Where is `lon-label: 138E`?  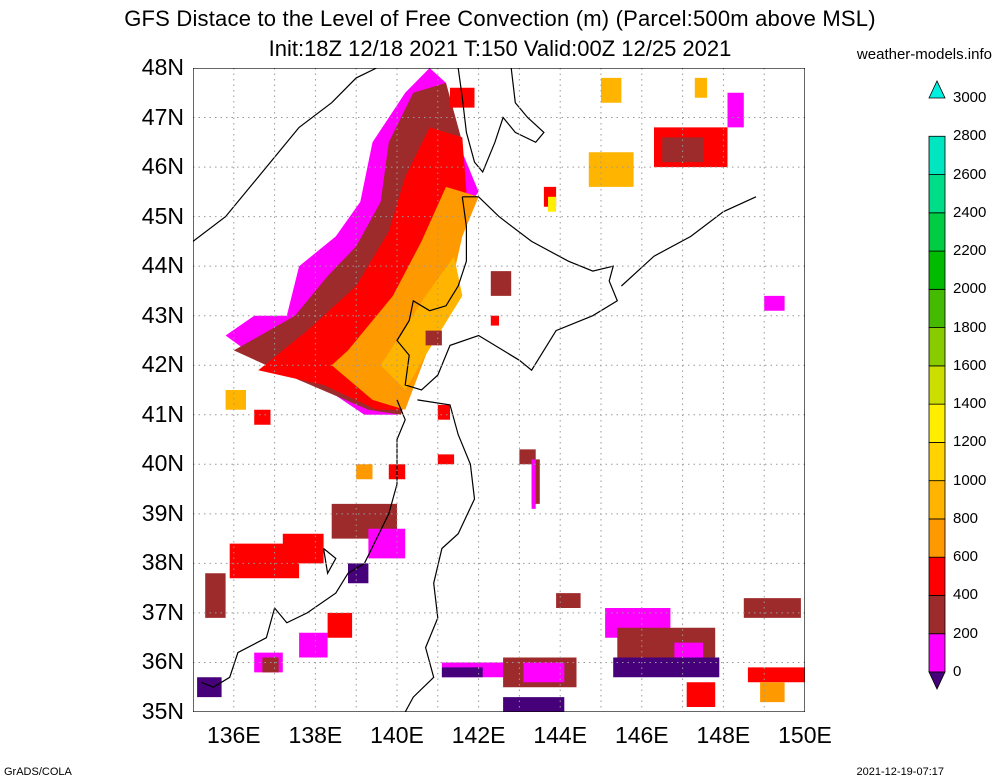
lon-label: 138E is located at coordinates (315, 735).